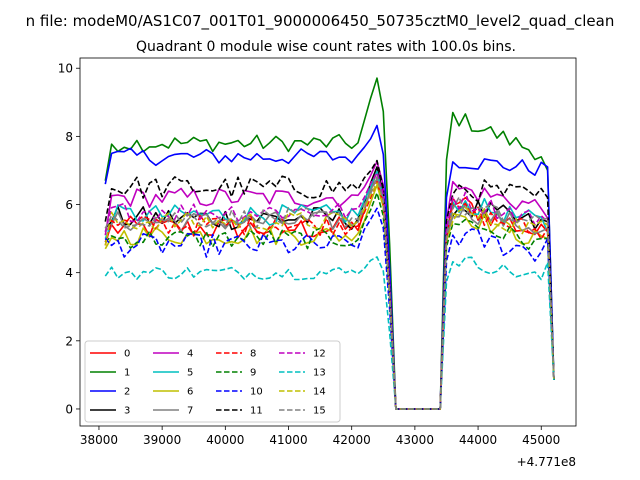 This screenshot has width=640, height=480. I want to click on legend-label-6: 6, so click(190, 392).